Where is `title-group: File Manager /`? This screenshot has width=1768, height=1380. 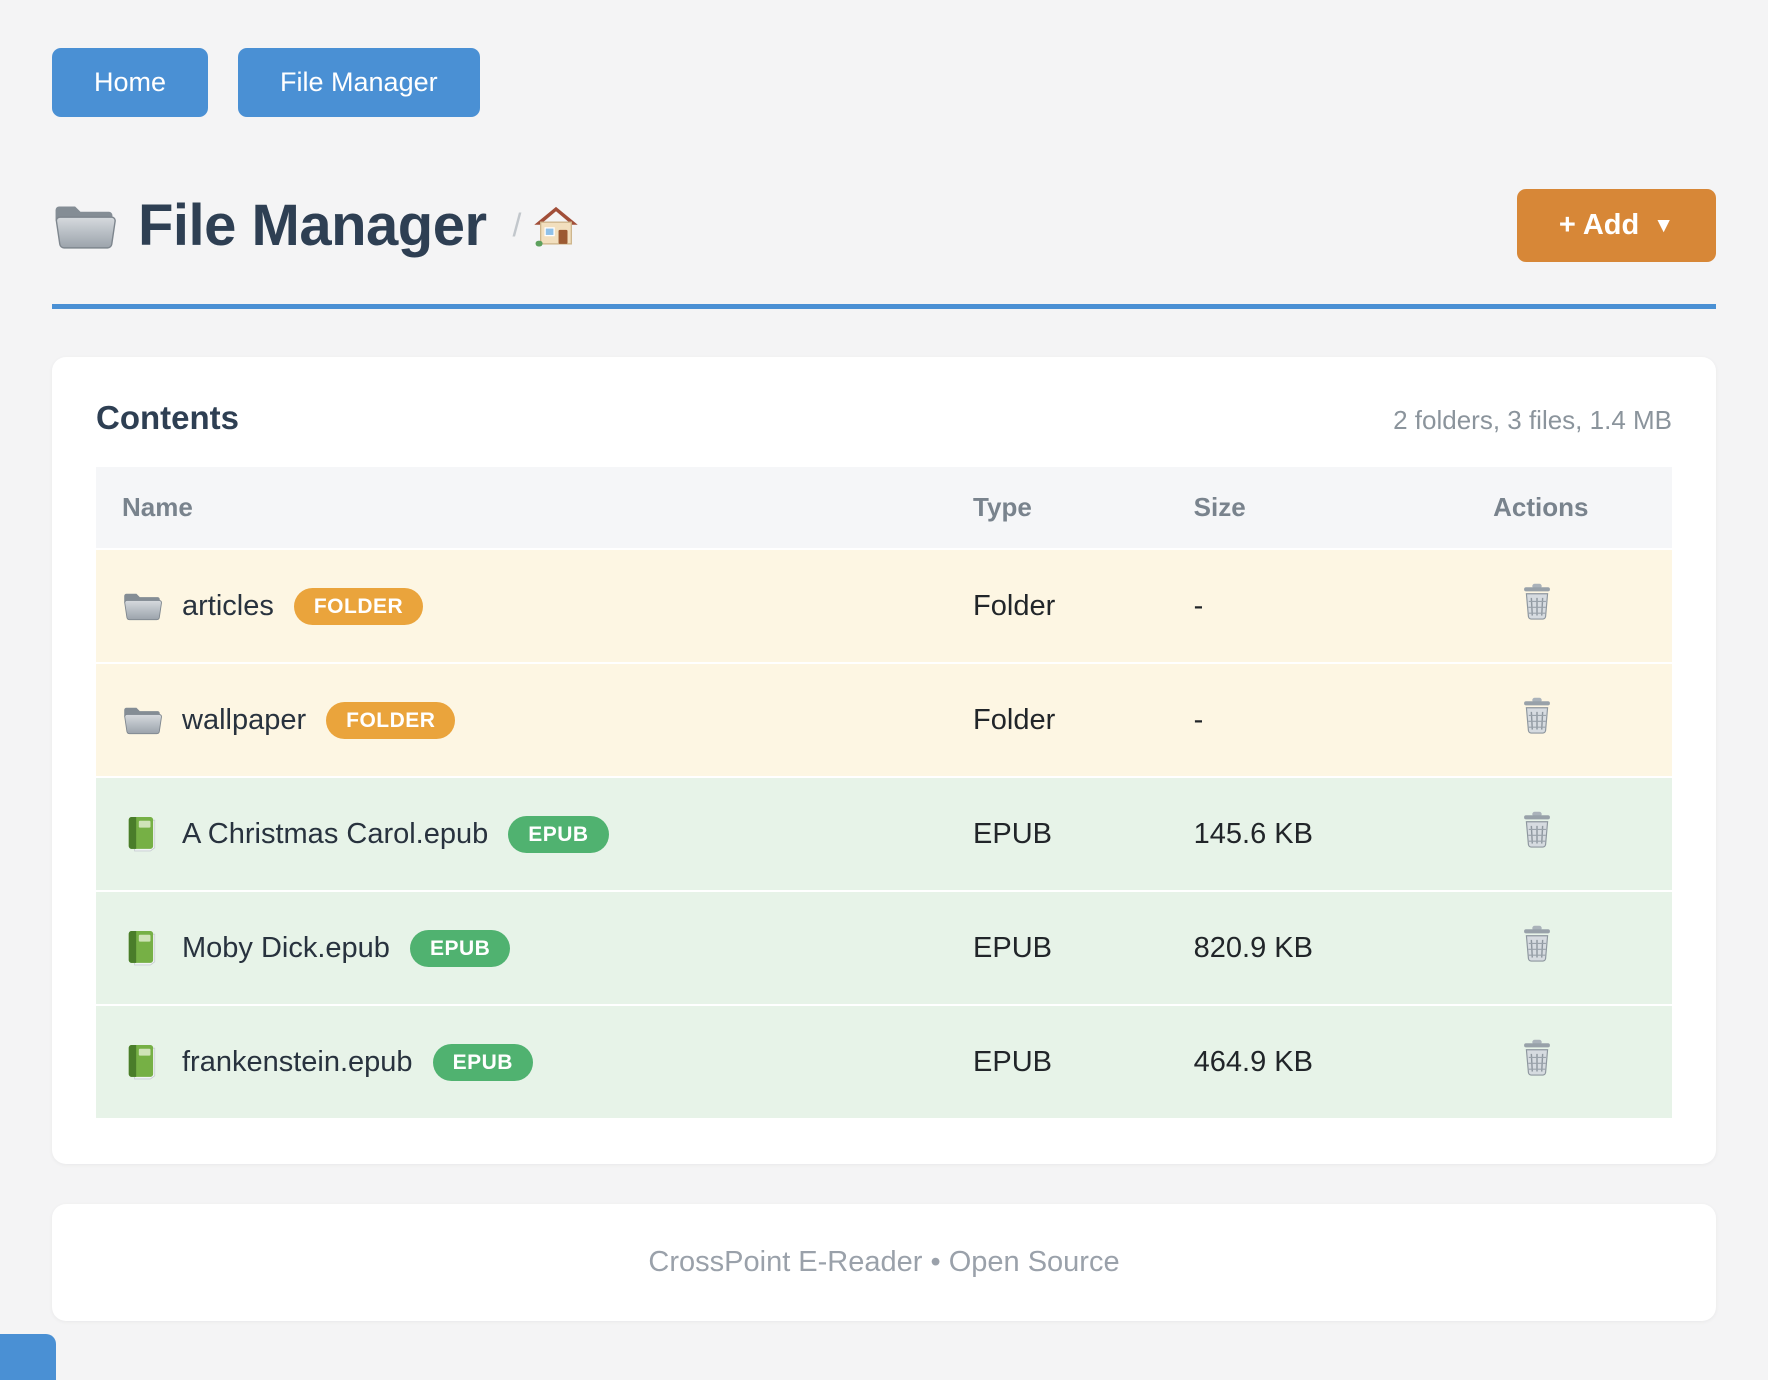
title-group: File Manager / is located at coordinates (315, 225).